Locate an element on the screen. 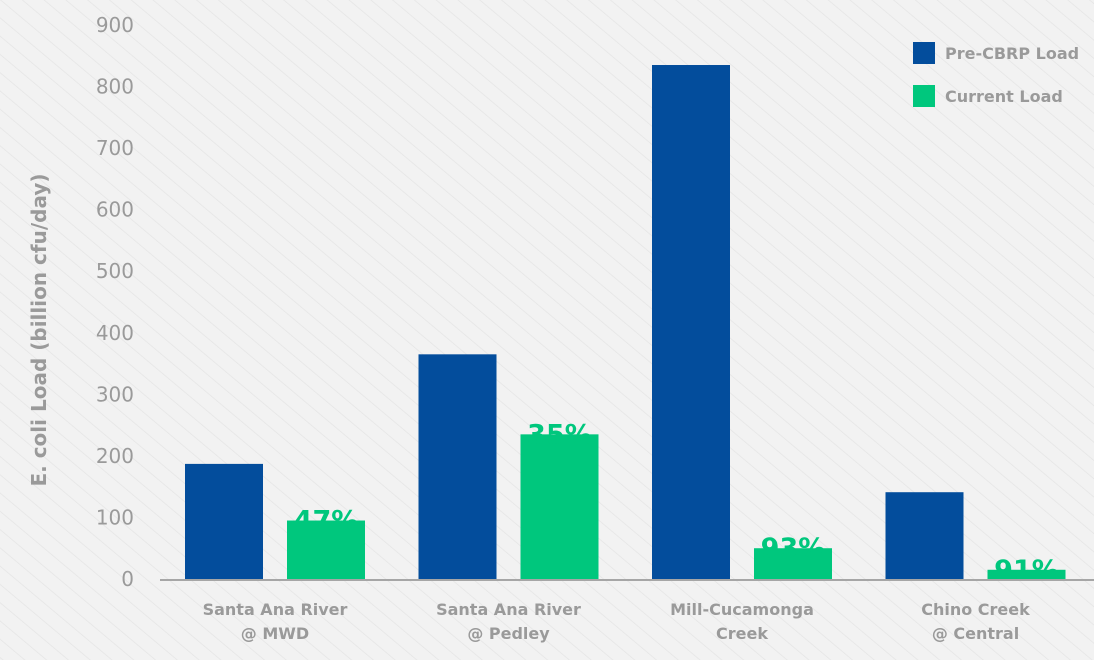  legend-label: Current Load is located at coordinates (1004, 96).